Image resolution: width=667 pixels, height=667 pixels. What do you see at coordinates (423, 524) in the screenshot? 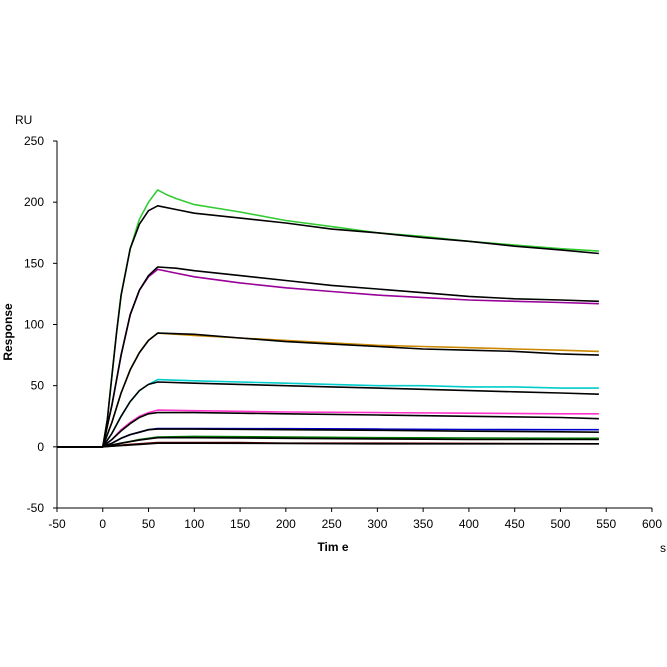
I see `x-tick-label: 350` at bounding box center [423, 524].